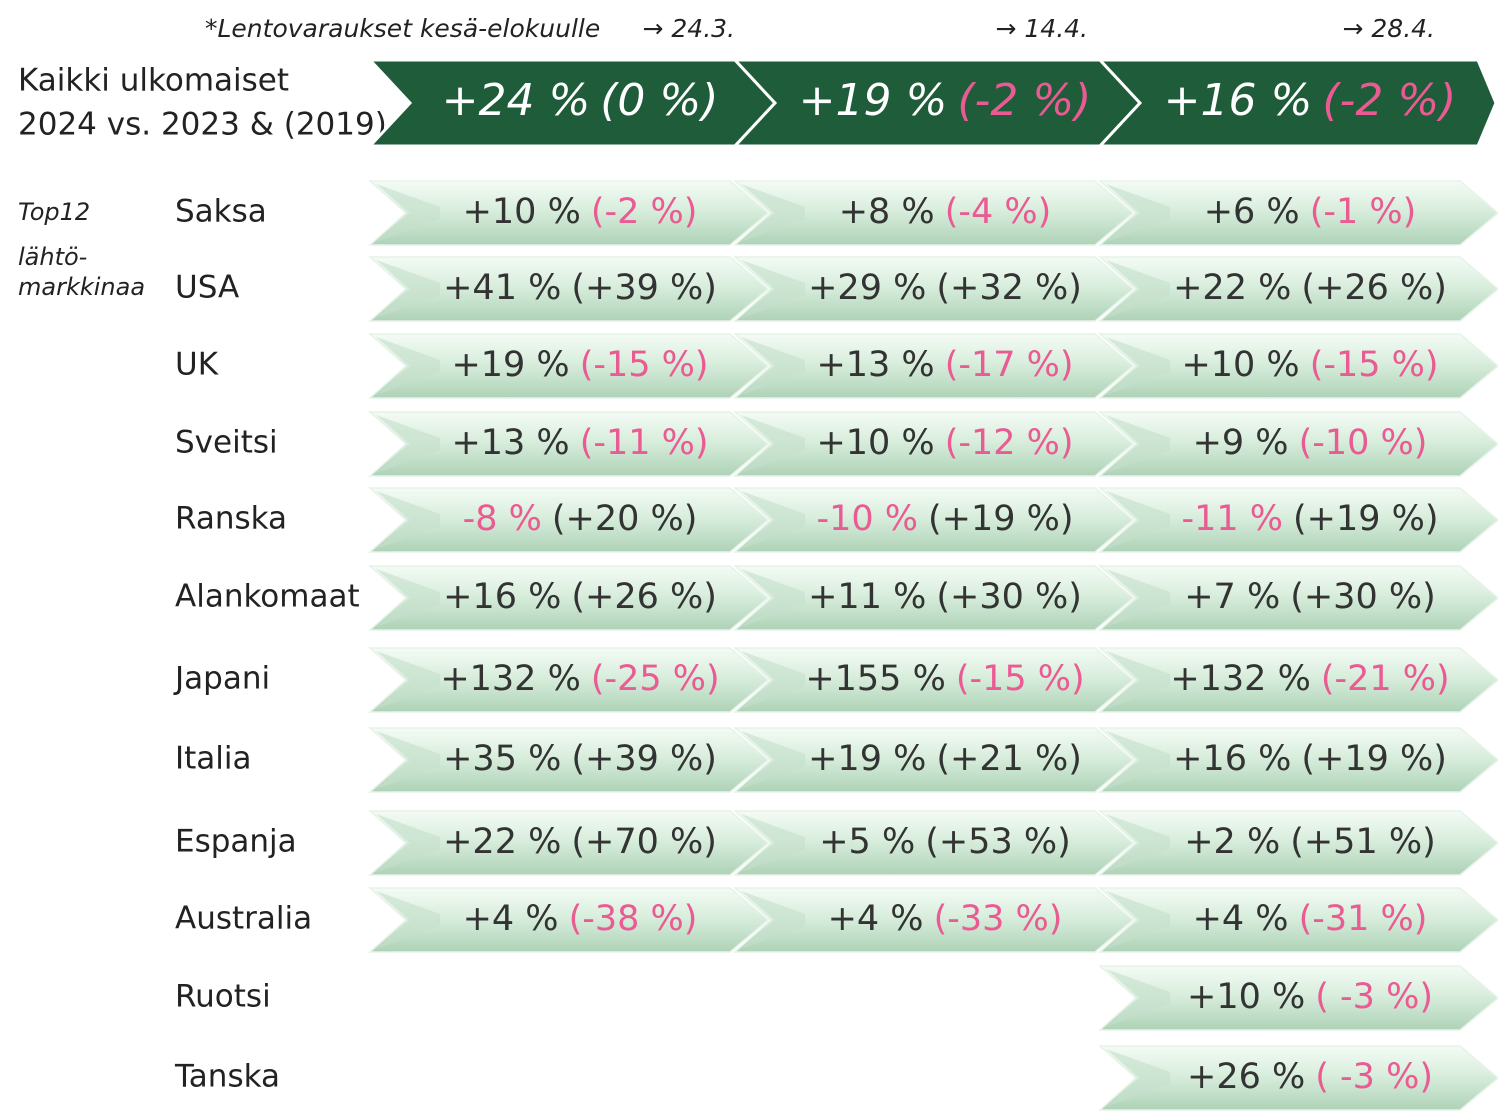  I want to click on side-label: lähtö-, so click(52, 257).